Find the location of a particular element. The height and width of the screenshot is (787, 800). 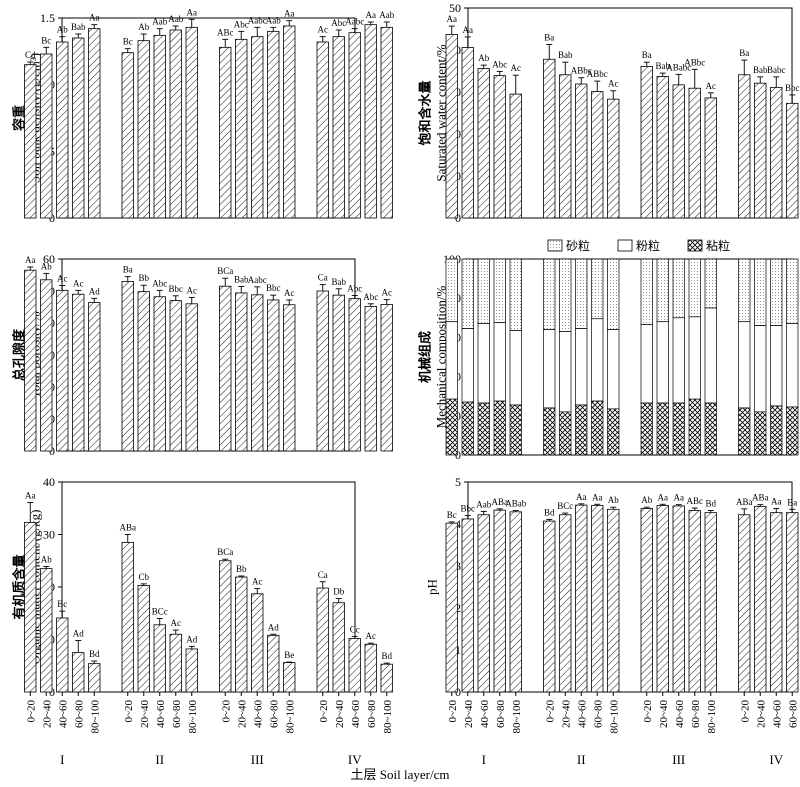

x-group-label: I is located at coordinates (62, 759).